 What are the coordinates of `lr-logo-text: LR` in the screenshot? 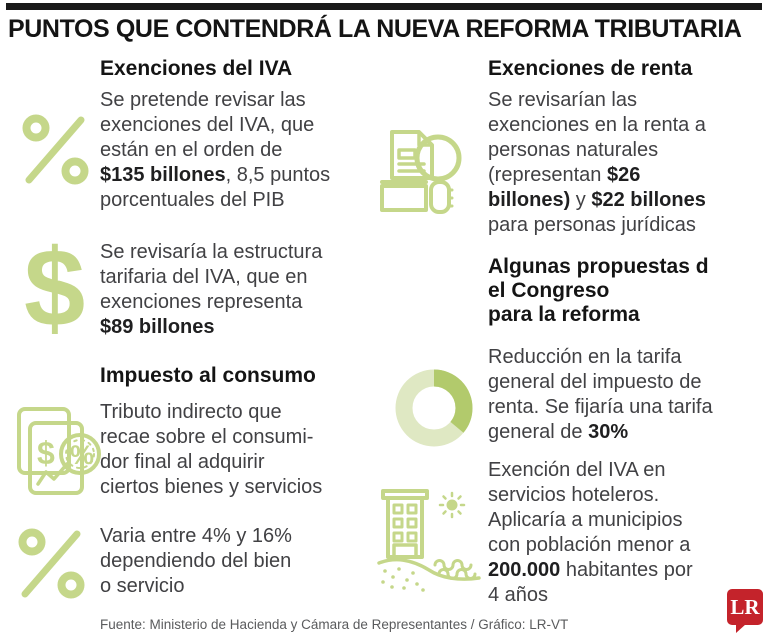 It's located at (745, 606).